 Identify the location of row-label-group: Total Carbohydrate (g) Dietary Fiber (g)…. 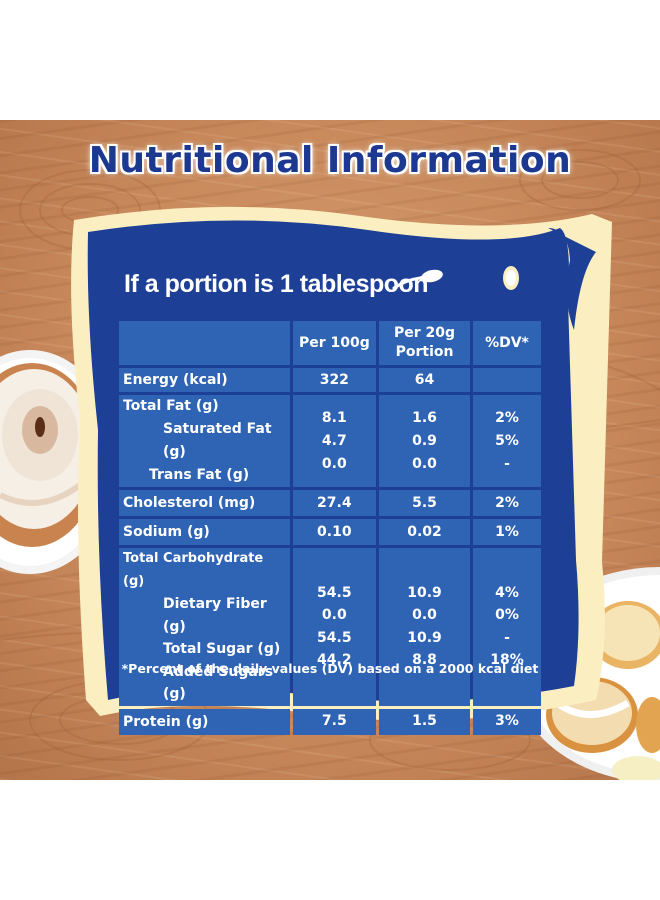
(204, 627).